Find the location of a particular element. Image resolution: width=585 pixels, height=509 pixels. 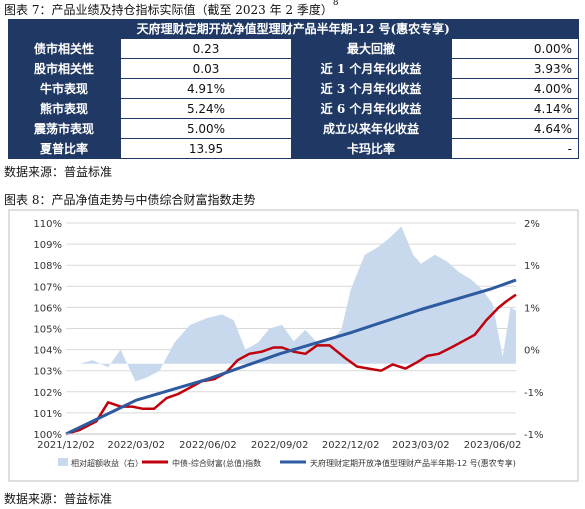

table-title: 天府理财定期开放净值型理财产品半年期-12 号(惠农专享) is located at coordinates (293, 29).